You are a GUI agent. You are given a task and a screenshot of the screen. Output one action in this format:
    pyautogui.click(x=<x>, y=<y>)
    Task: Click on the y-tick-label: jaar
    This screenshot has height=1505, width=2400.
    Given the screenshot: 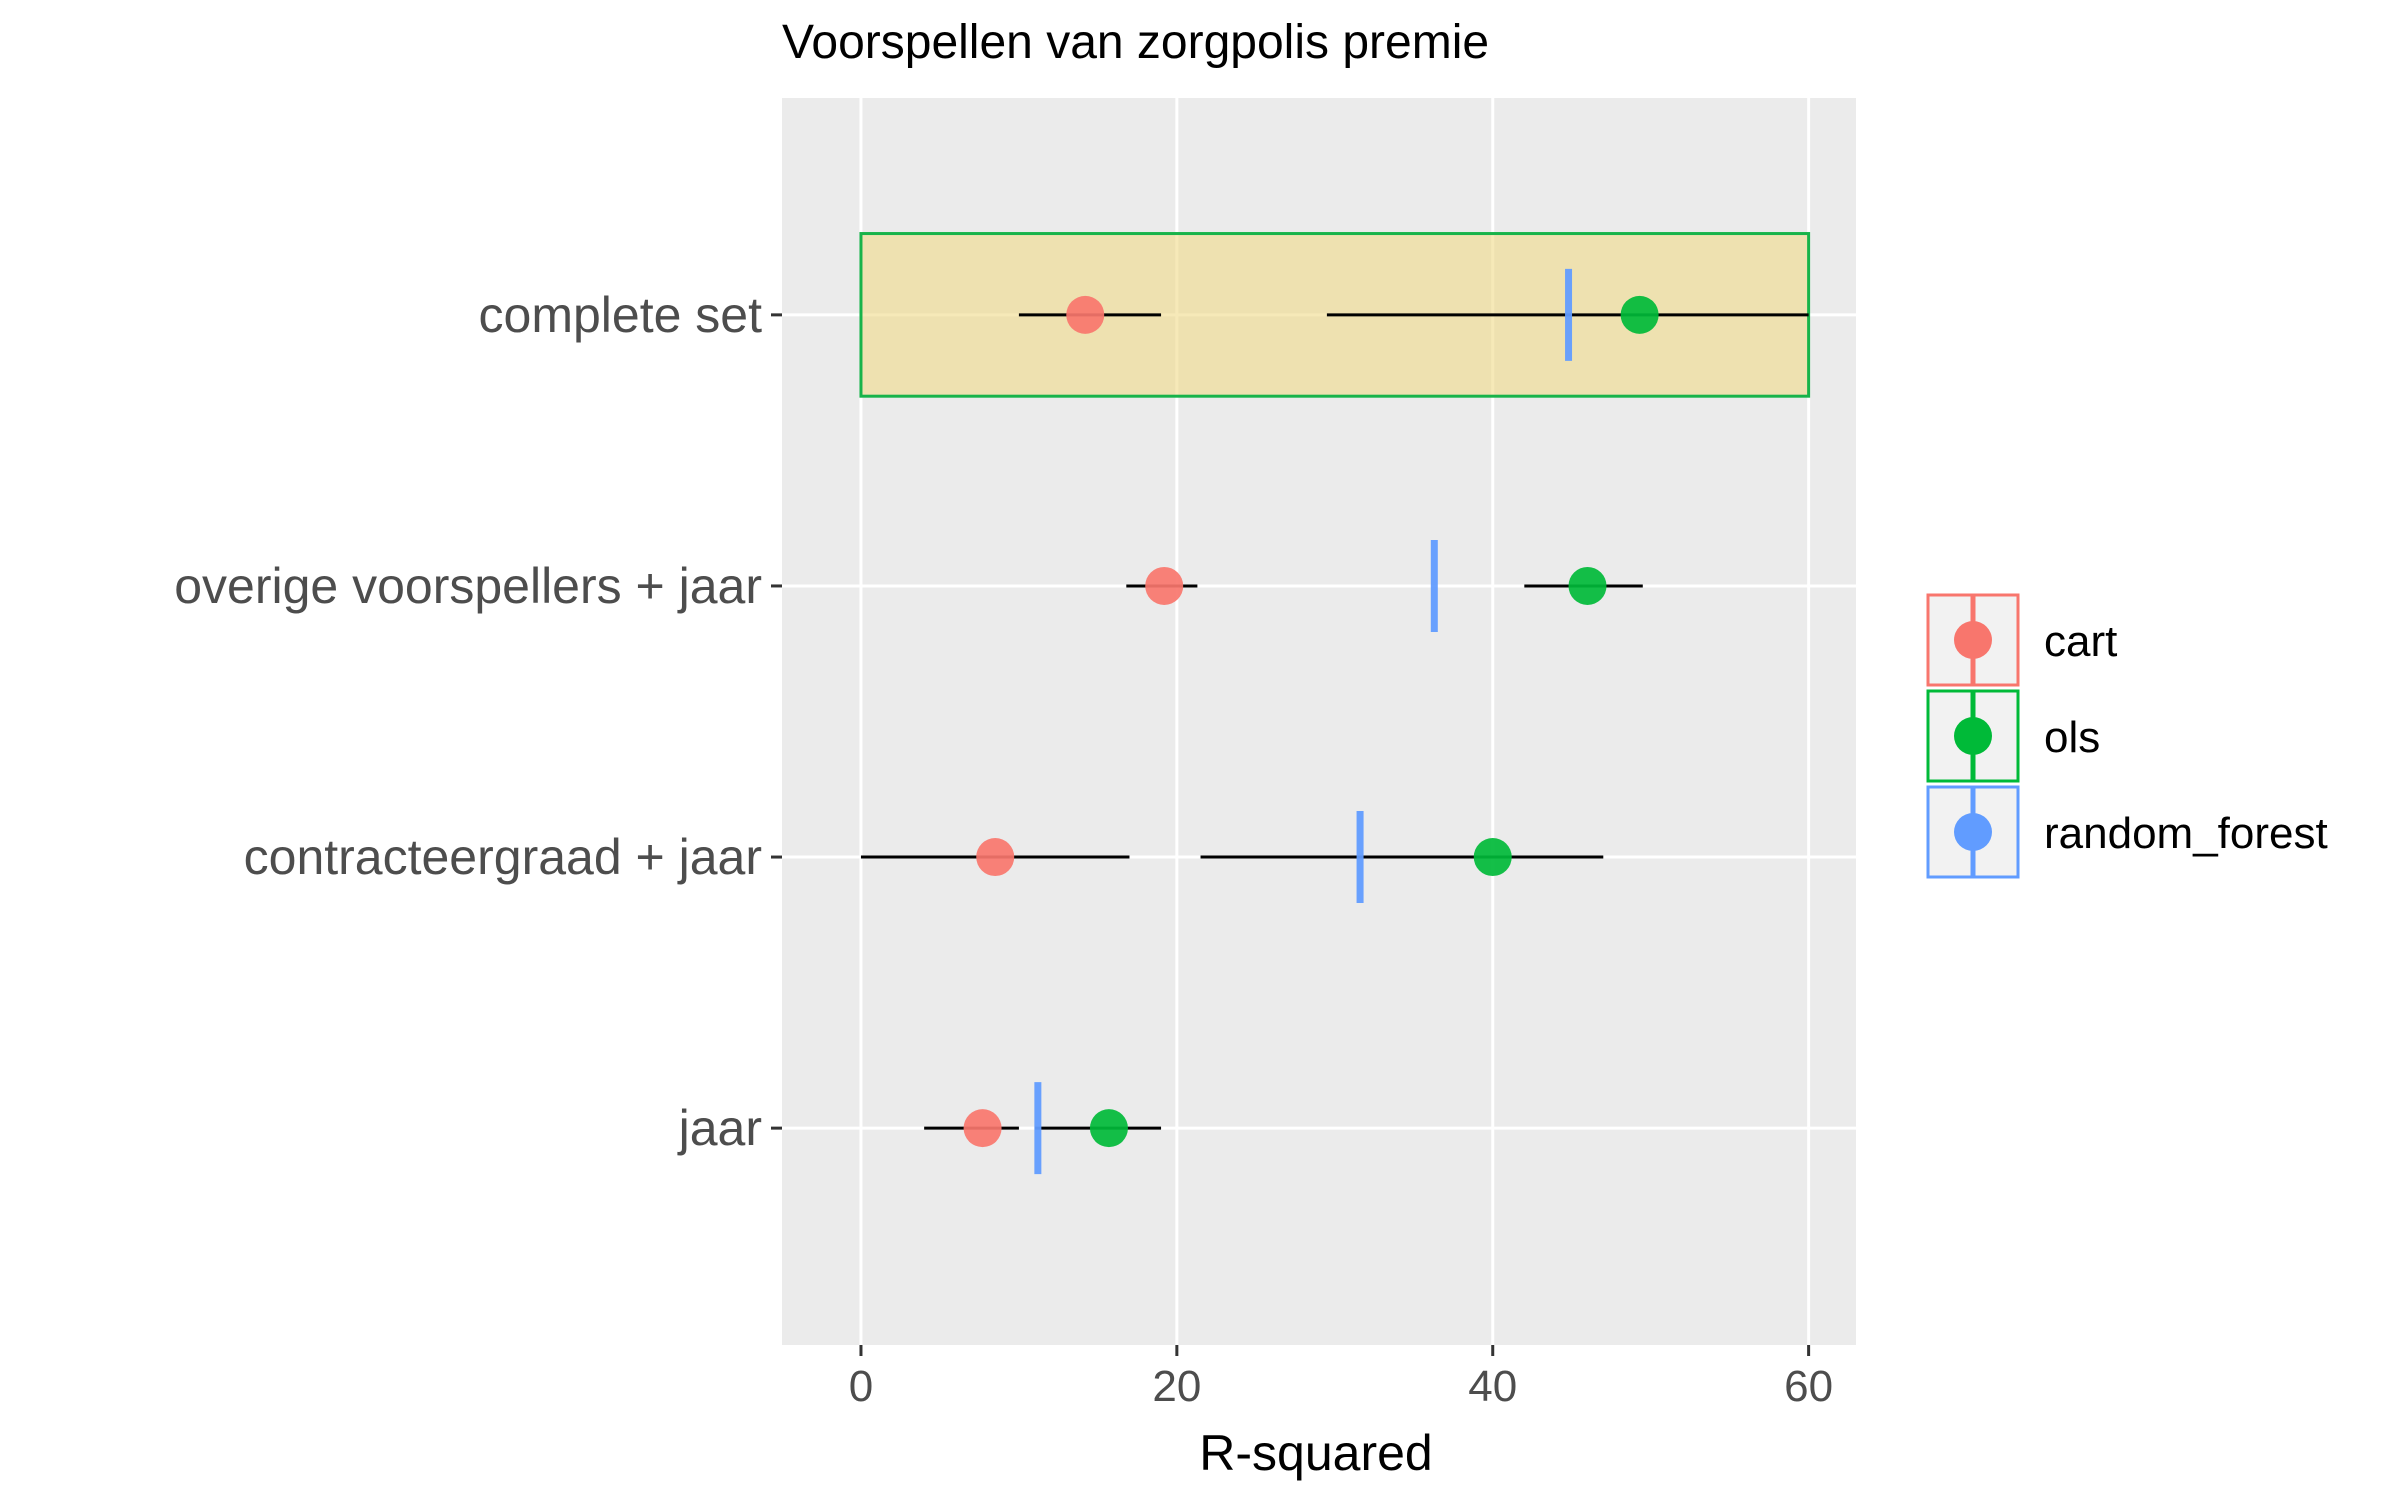 What is the action you would take?
    pyautogui.click(x=719, y=1128)
    